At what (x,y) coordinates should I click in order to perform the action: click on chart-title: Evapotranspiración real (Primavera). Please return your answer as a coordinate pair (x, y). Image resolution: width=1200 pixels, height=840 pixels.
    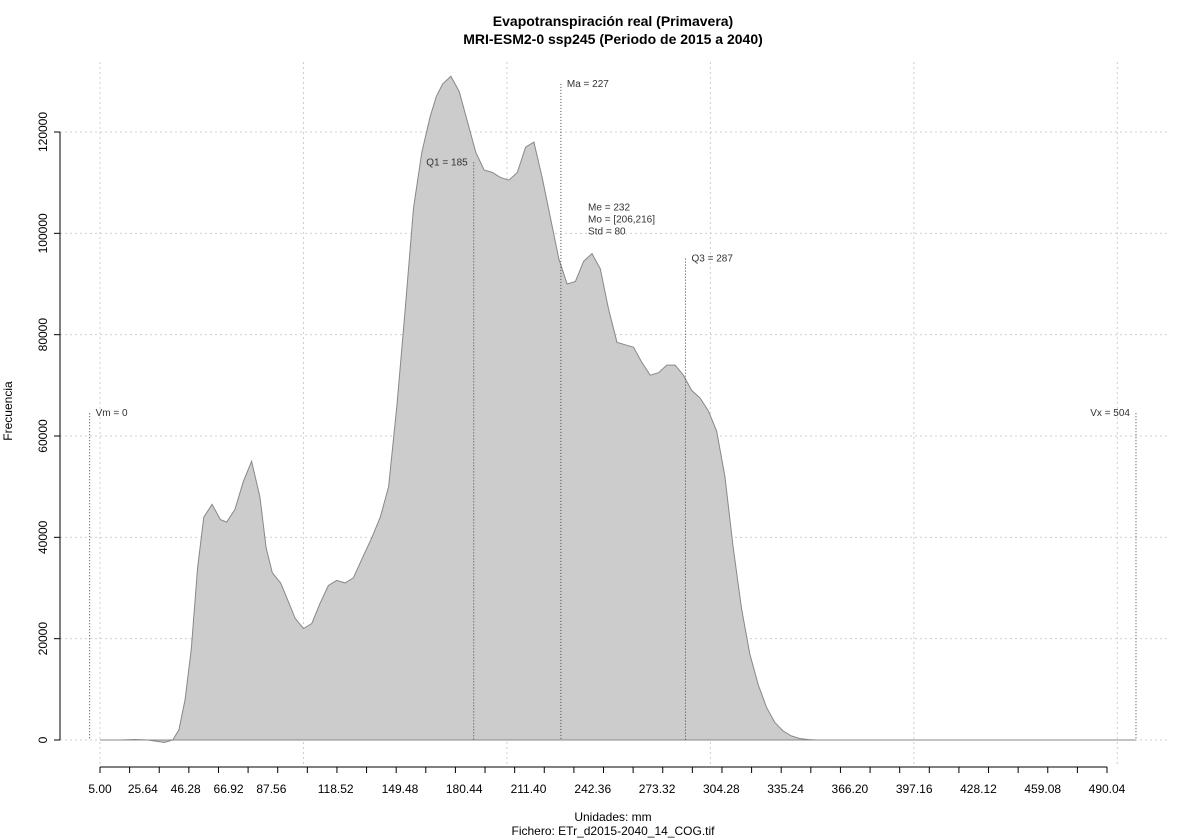
    Looking at the image, I should click on (613, 21).